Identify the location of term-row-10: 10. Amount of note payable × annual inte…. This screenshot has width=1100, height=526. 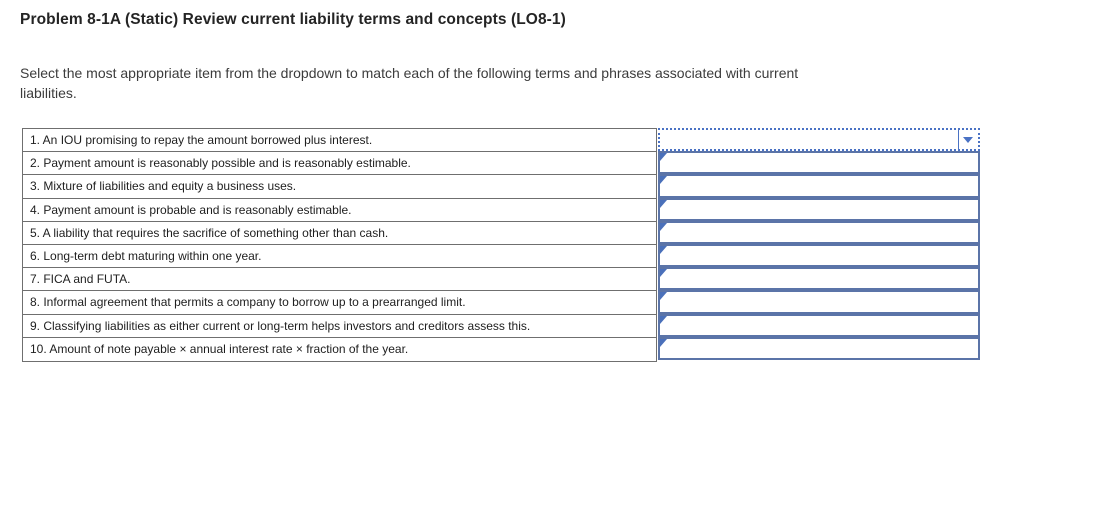
(219, 348).